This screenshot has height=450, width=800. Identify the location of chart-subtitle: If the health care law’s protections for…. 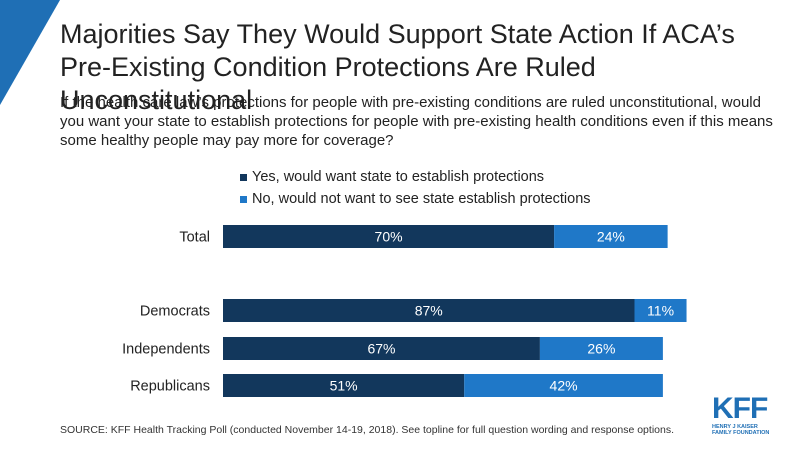
(416, 121).